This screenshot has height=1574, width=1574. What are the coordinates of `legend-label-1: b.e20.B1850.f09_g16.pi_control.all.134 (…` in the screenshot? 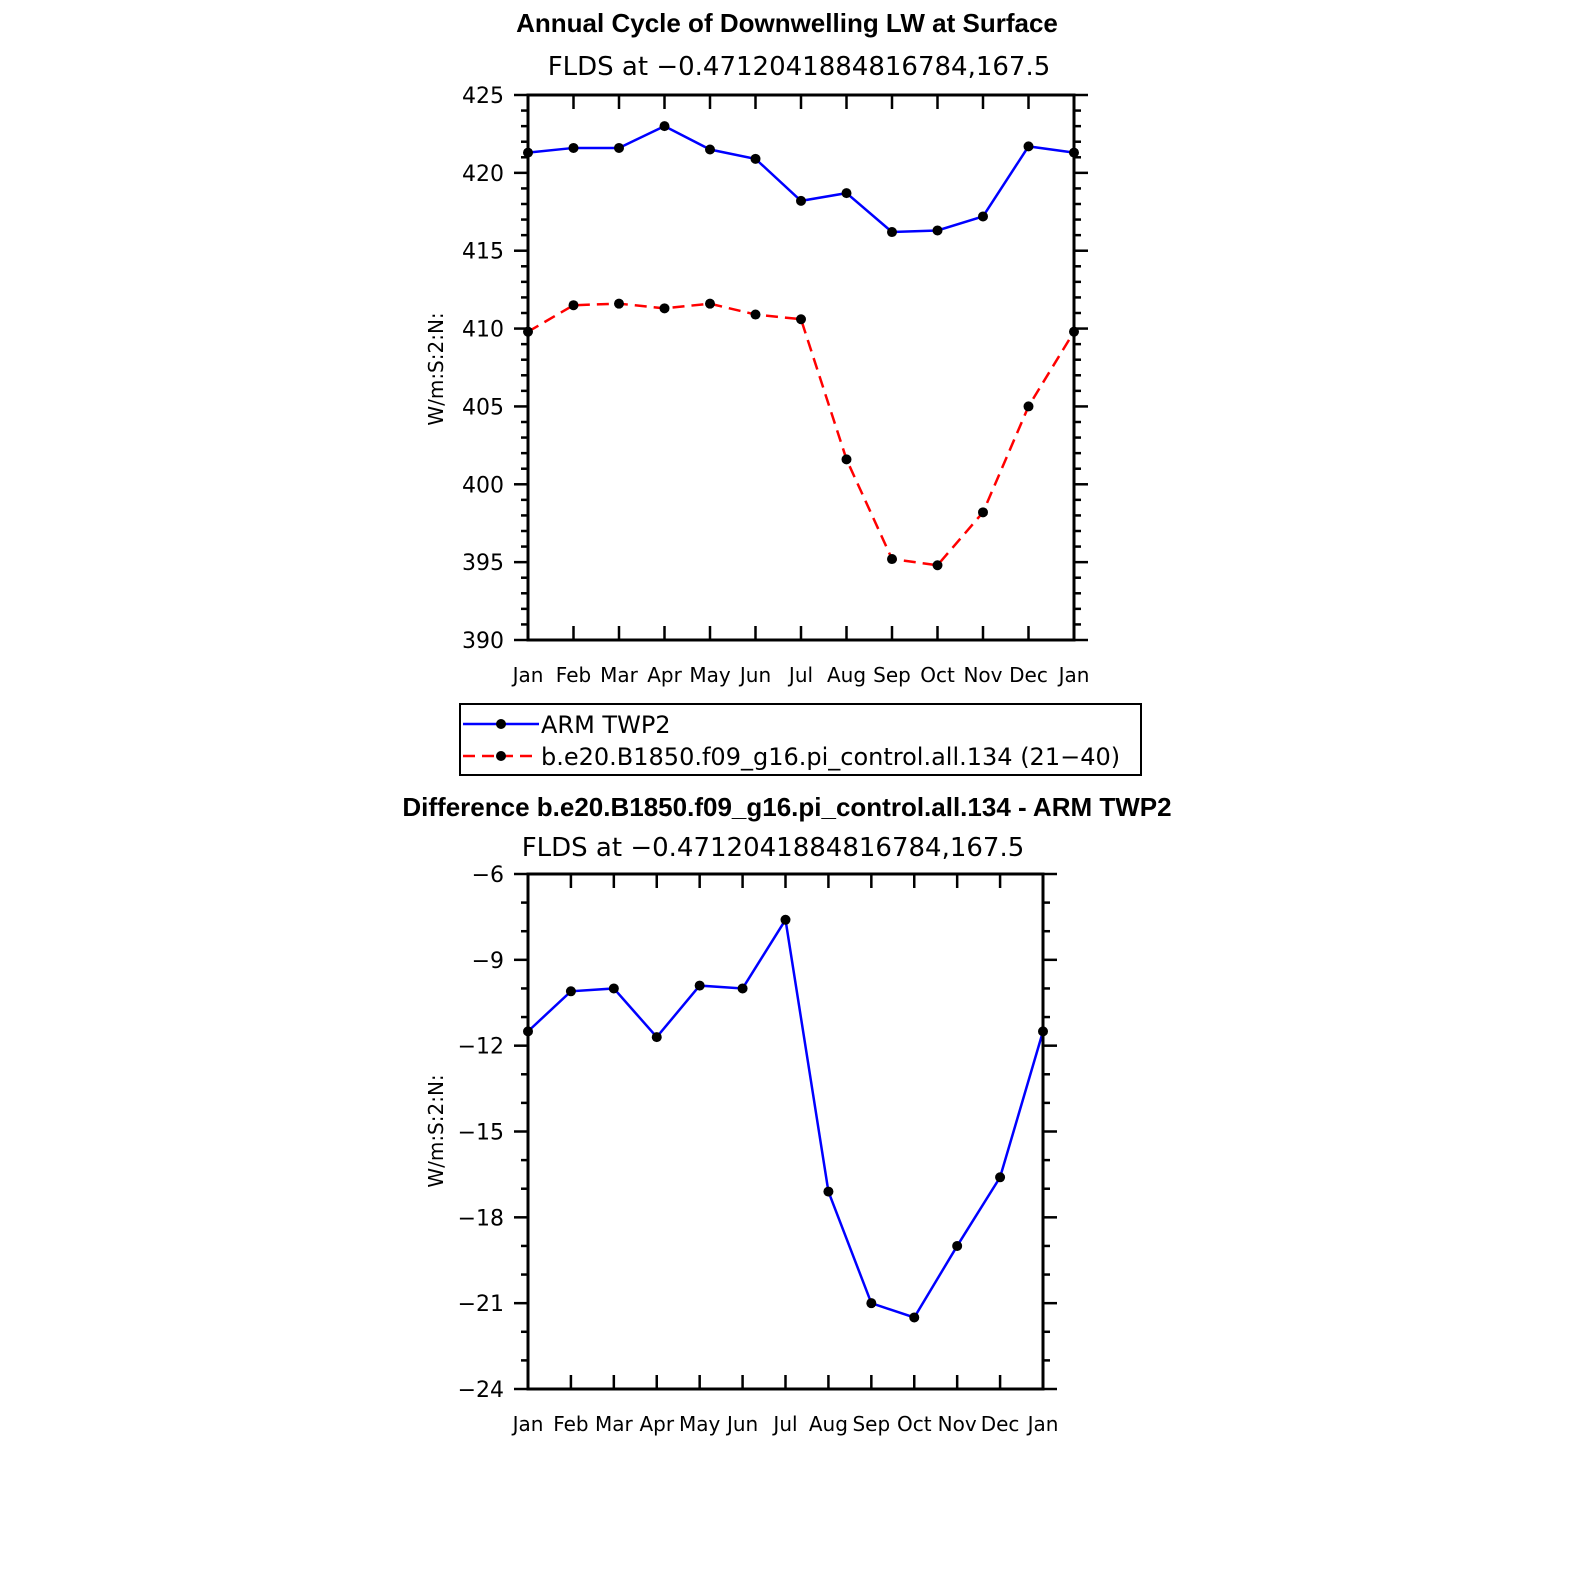 It's located at (830, 757).